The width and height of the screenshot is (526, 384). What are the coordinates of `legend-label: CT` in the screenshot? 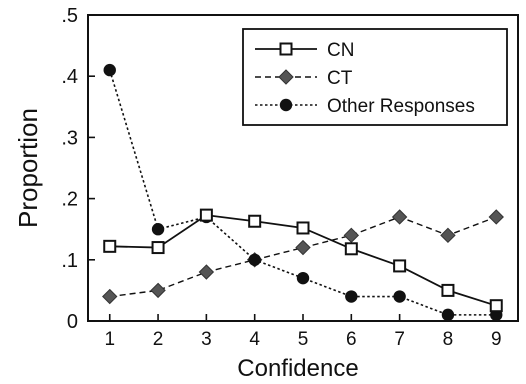 It's located at (340, 78).